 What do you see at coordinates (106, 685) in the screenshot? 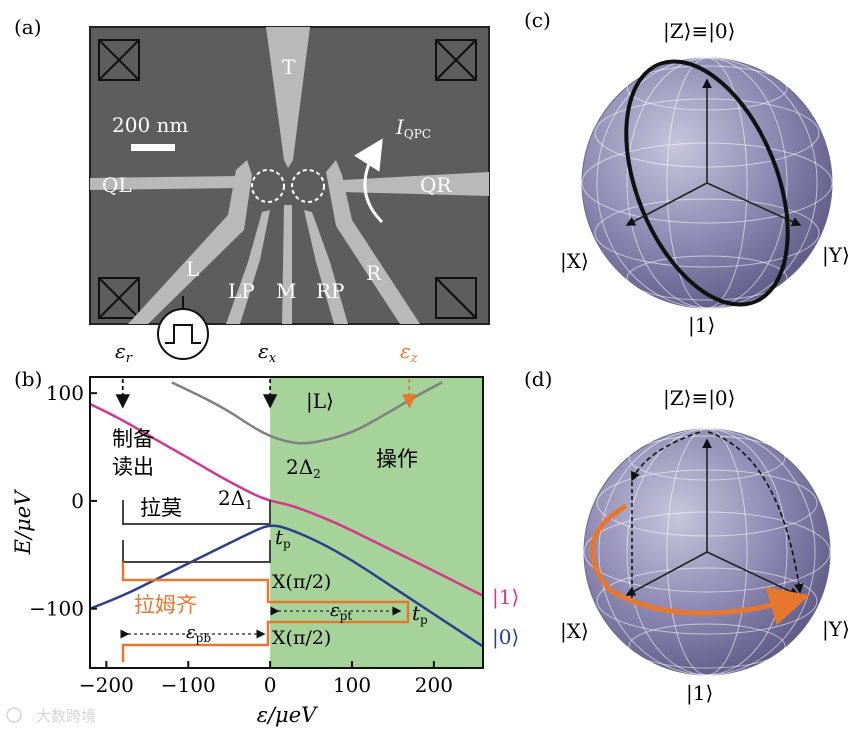
I see `x-tick-label-0: −200` at bounding box center [106, 685].